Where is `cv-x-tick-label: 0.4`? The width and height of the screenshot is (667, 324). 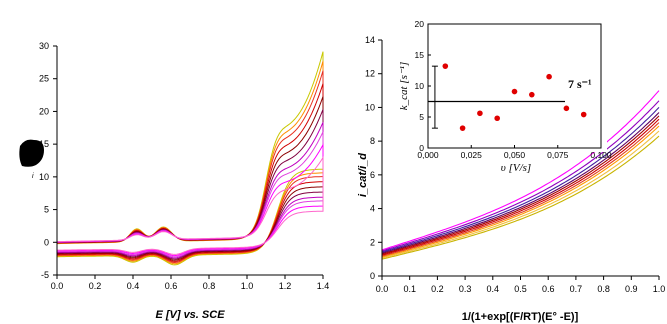
cv-x-tick-label: 0.4 is located at coordinates (133, 286).